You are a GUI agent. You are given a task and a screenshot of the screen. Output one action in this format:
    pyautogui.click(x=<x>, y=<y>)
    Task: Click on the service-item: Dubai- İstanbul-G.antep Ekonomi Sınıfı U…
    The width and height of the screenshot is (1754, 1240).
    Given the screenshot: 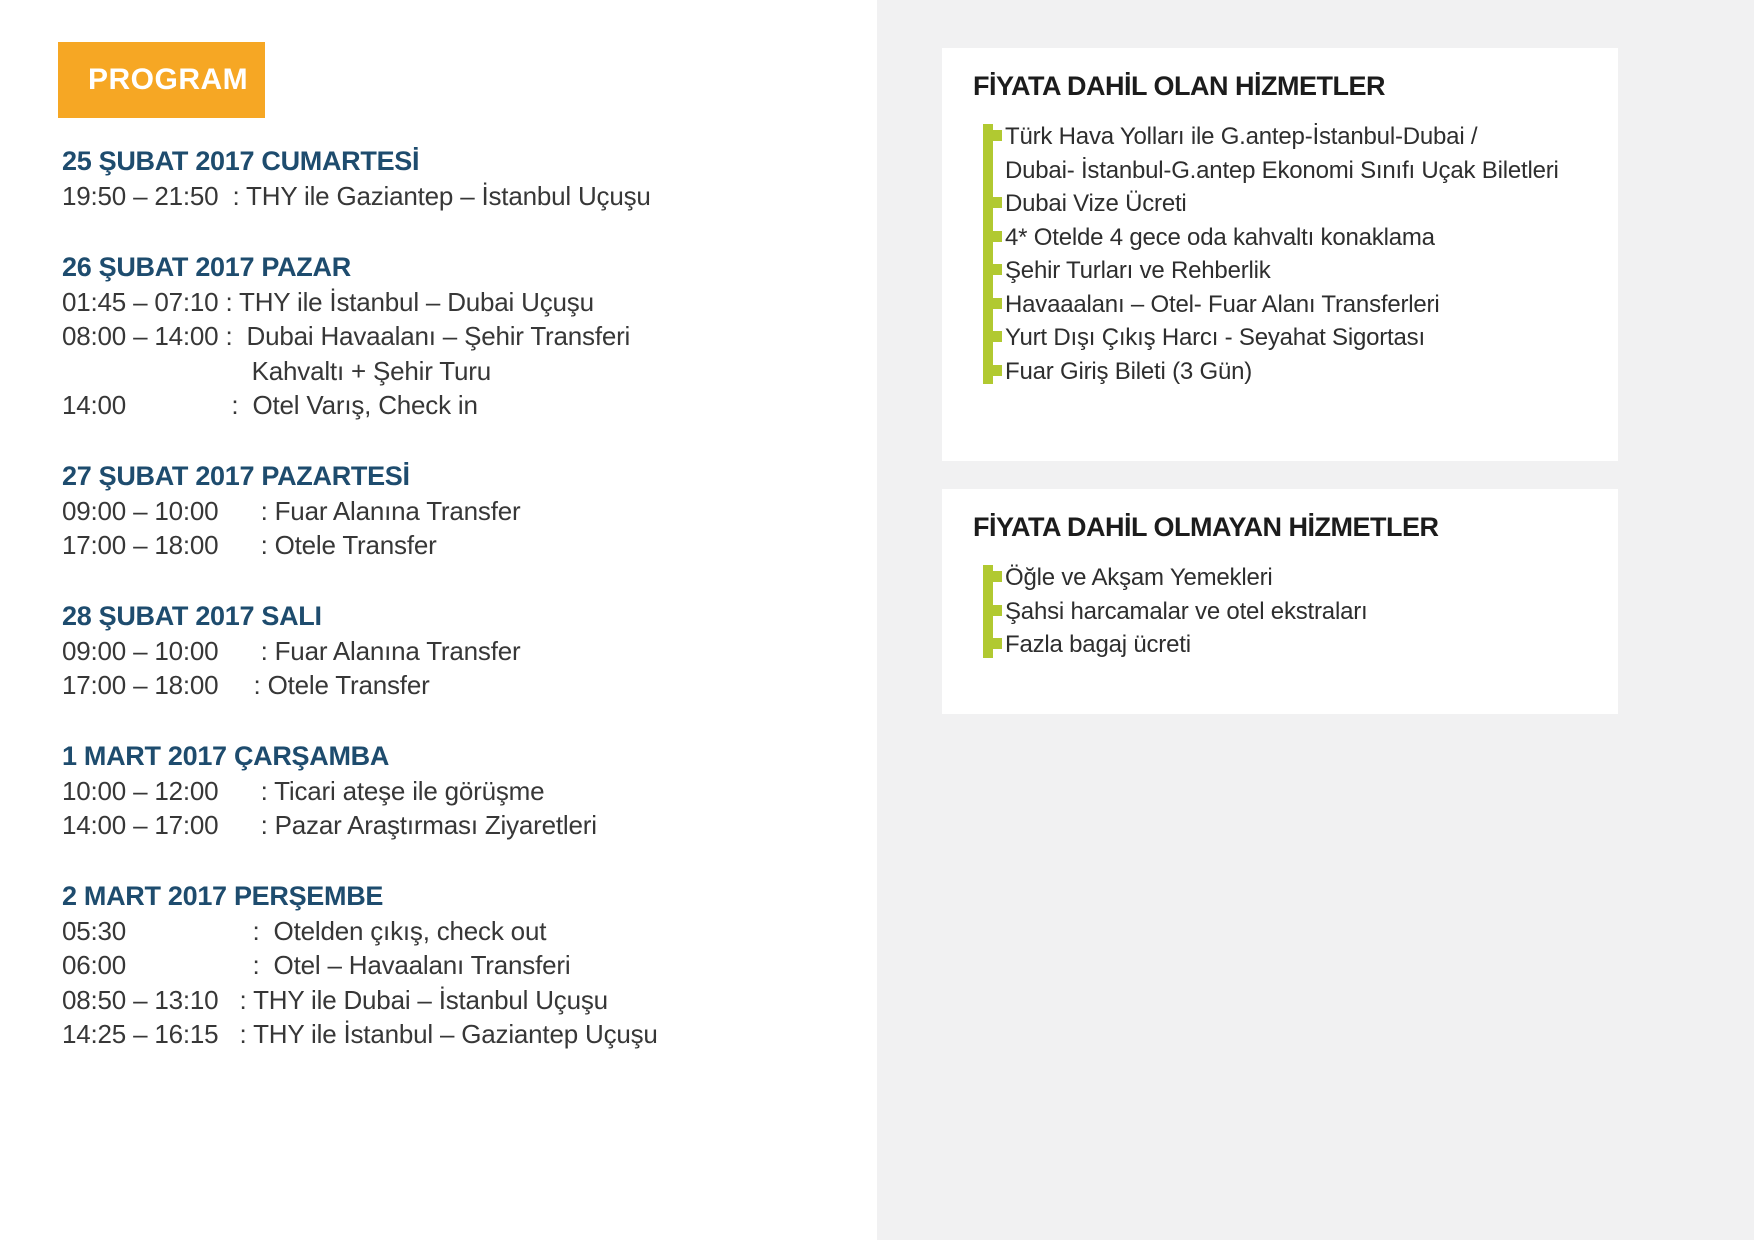 What is the action you would take?
    pyautogui.click(x=1282, y=170)
    